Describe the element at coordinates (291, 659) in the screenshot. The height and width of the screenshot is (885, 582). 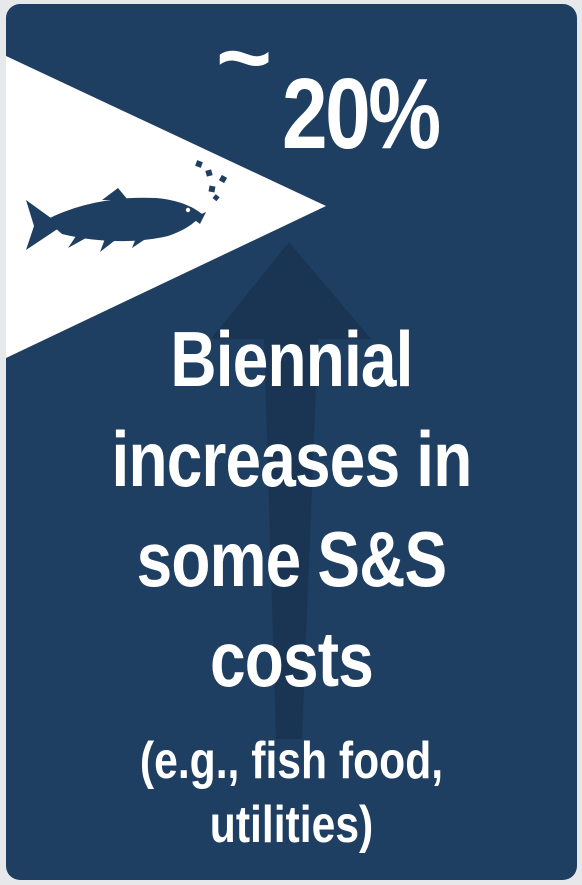
I see `headline-line-4: costs` at that location.